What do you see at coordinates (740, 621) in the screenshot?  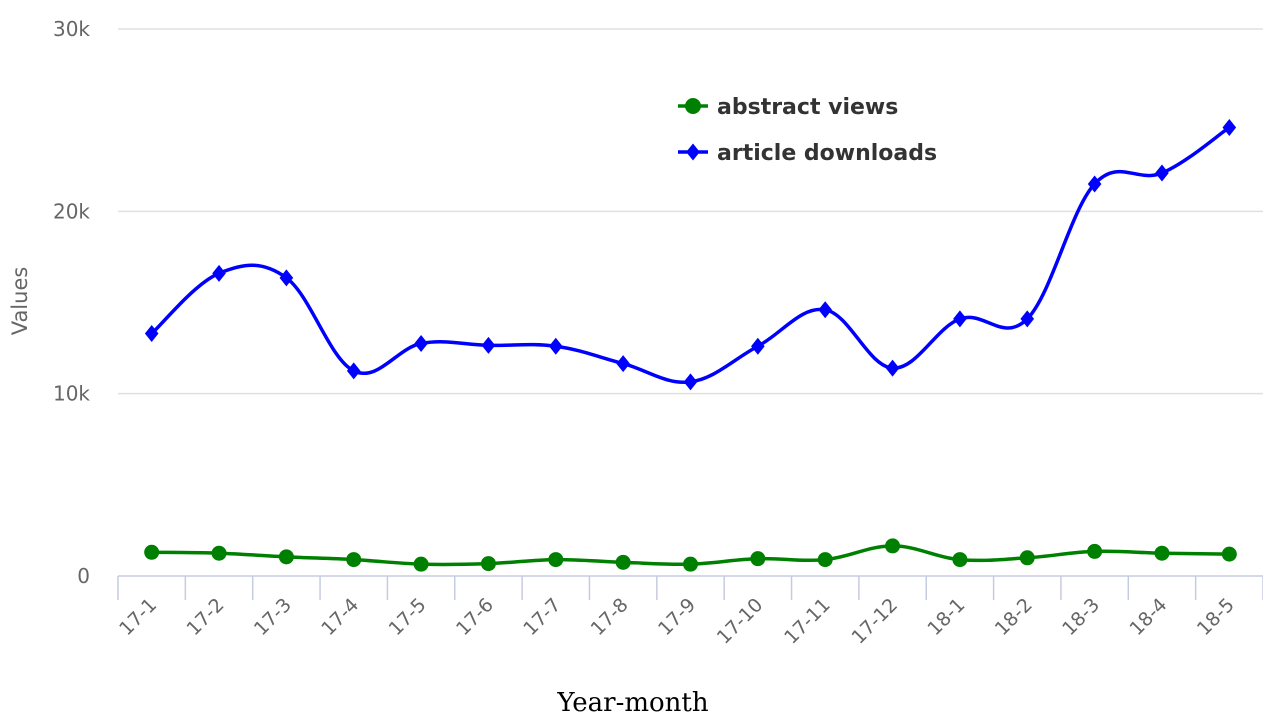 I see `x-tick-label: 17-10` at bounding box center [740, 621].